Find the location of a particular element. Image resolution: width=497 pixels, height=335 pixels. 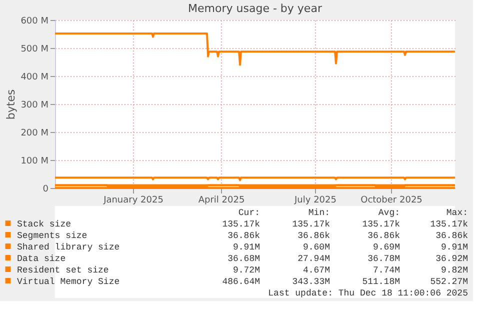

legend-label: Resident set size is located at coordinates (63, 270).